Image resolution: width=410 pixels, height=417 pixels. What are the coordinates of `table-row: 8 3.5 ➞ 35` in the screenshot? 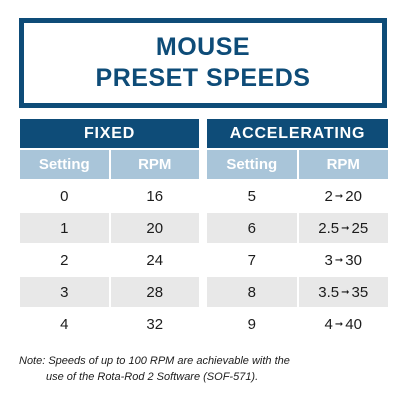 It's located at (297, 292).